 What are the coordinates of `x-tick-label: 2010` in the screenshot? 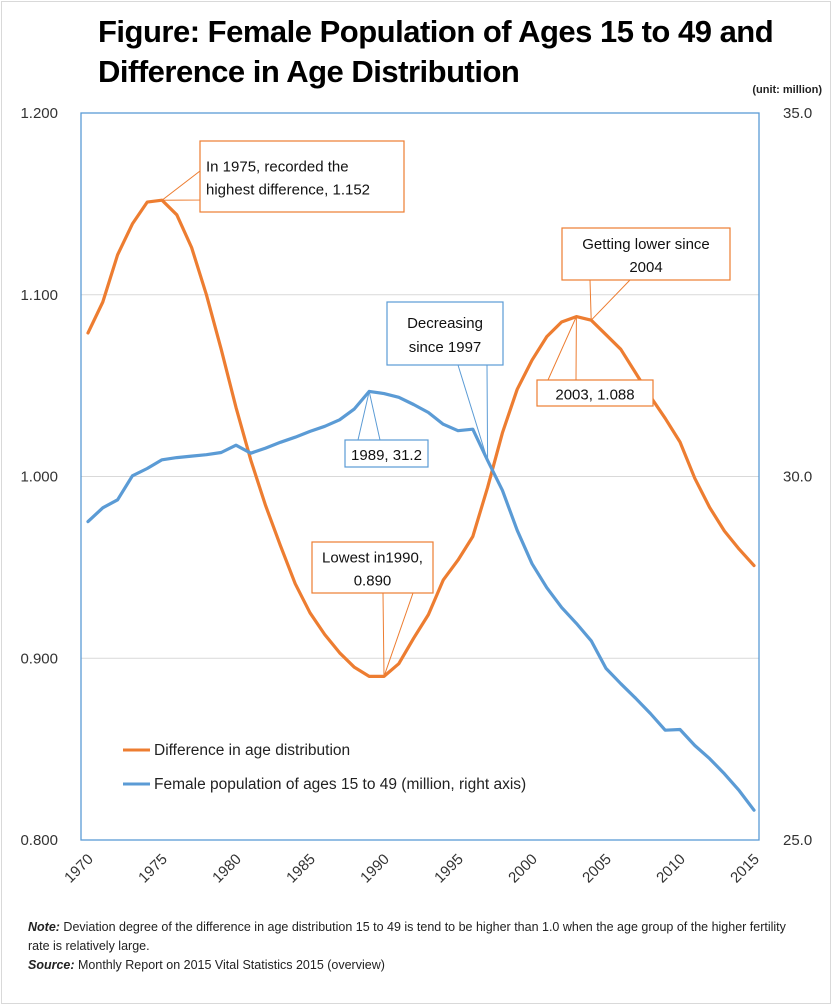 It's located at (671, 869).